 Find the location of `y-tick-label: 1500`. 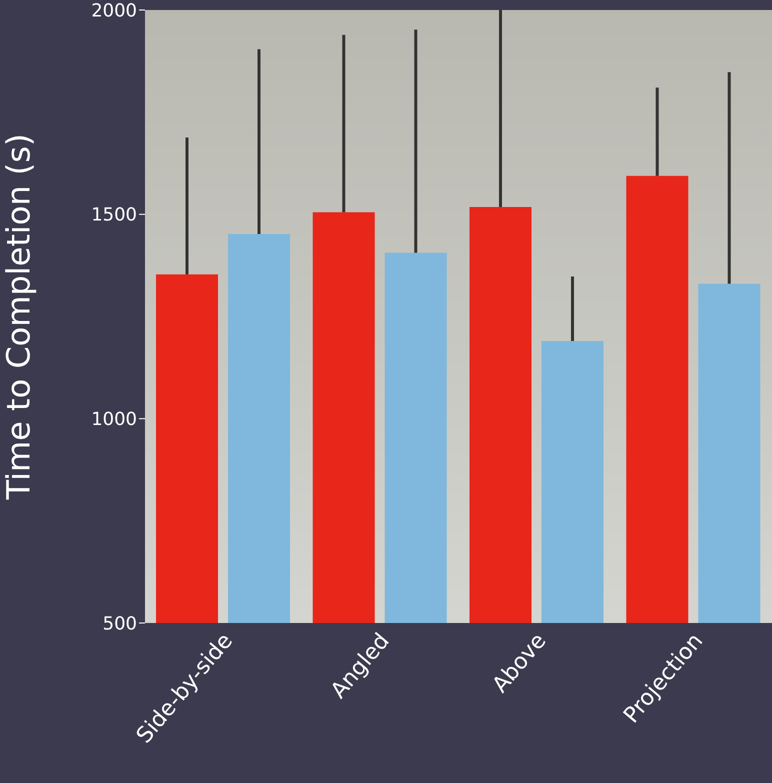

y-tick-label: 1500 is located at coordinates (114, 215).